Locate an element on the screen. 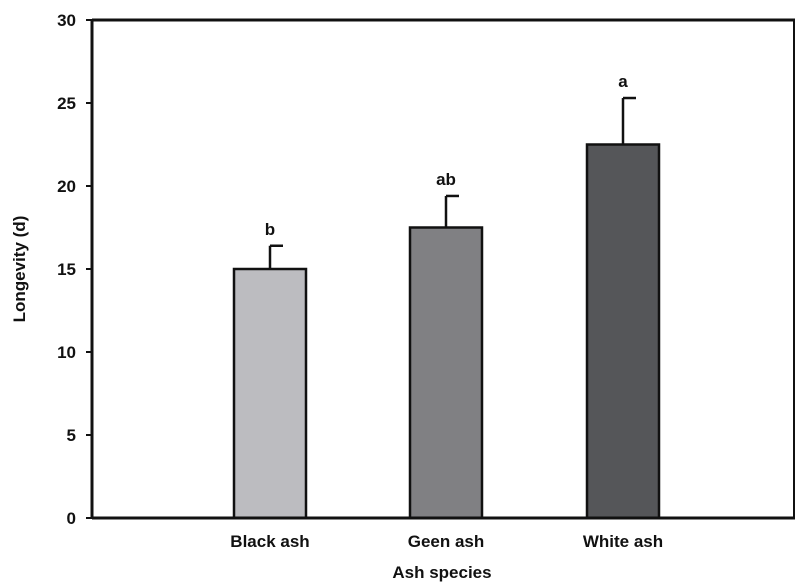 Image resolution: width=796 pixels, height=583 pixels. category-labels: Black ash Geen ash White ash is located at coordinates (446, 541).